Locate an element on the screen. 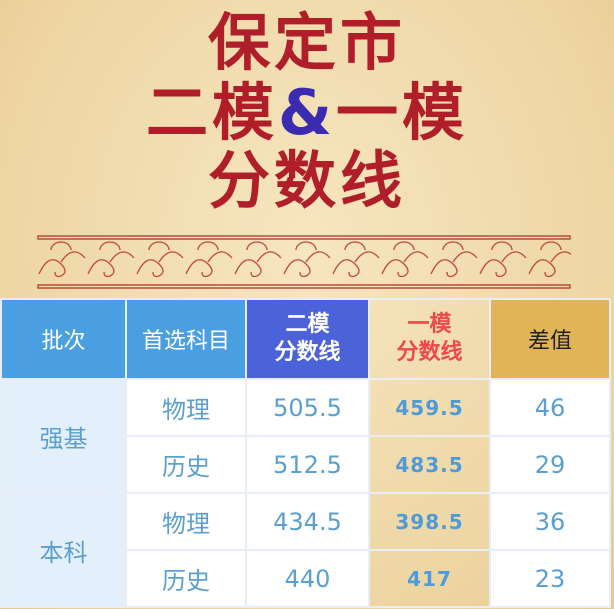 The height and width of the screenshot is (609, 614). table-row: 历史 440 417 23 is located at coordinates (306, 578).